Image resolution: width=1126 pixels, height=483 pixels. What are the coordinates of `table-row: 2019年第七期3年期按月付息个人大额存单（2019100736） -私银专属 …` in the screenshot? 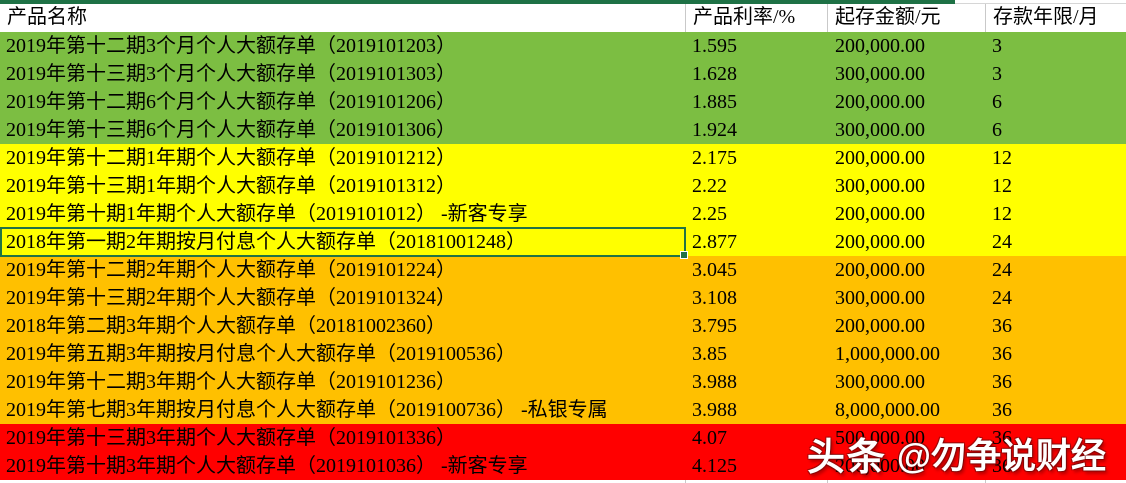 It's located at (563, 410).